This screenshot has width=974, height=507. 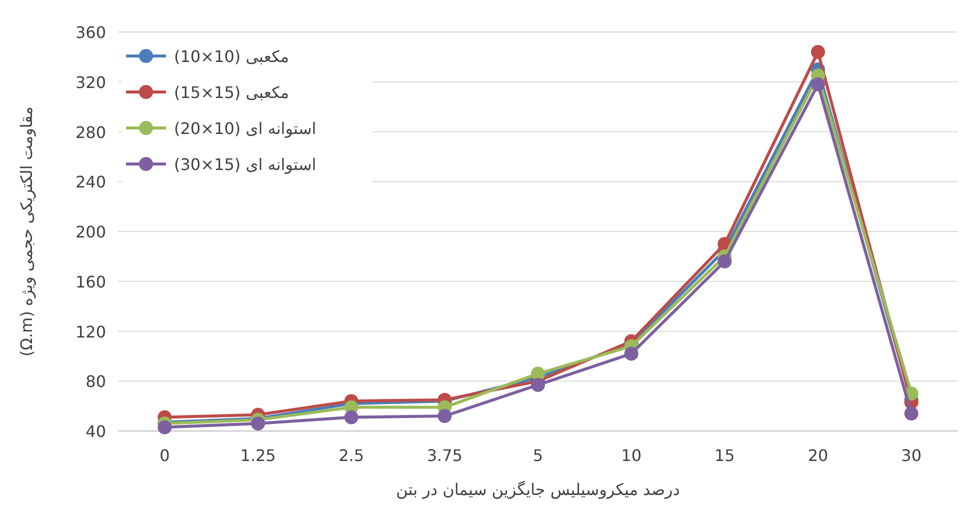 What do you see at coordinates (258, 455) in the screenshot?
I see `x-tick-label: 1.25` at bounding box center [258, 455].